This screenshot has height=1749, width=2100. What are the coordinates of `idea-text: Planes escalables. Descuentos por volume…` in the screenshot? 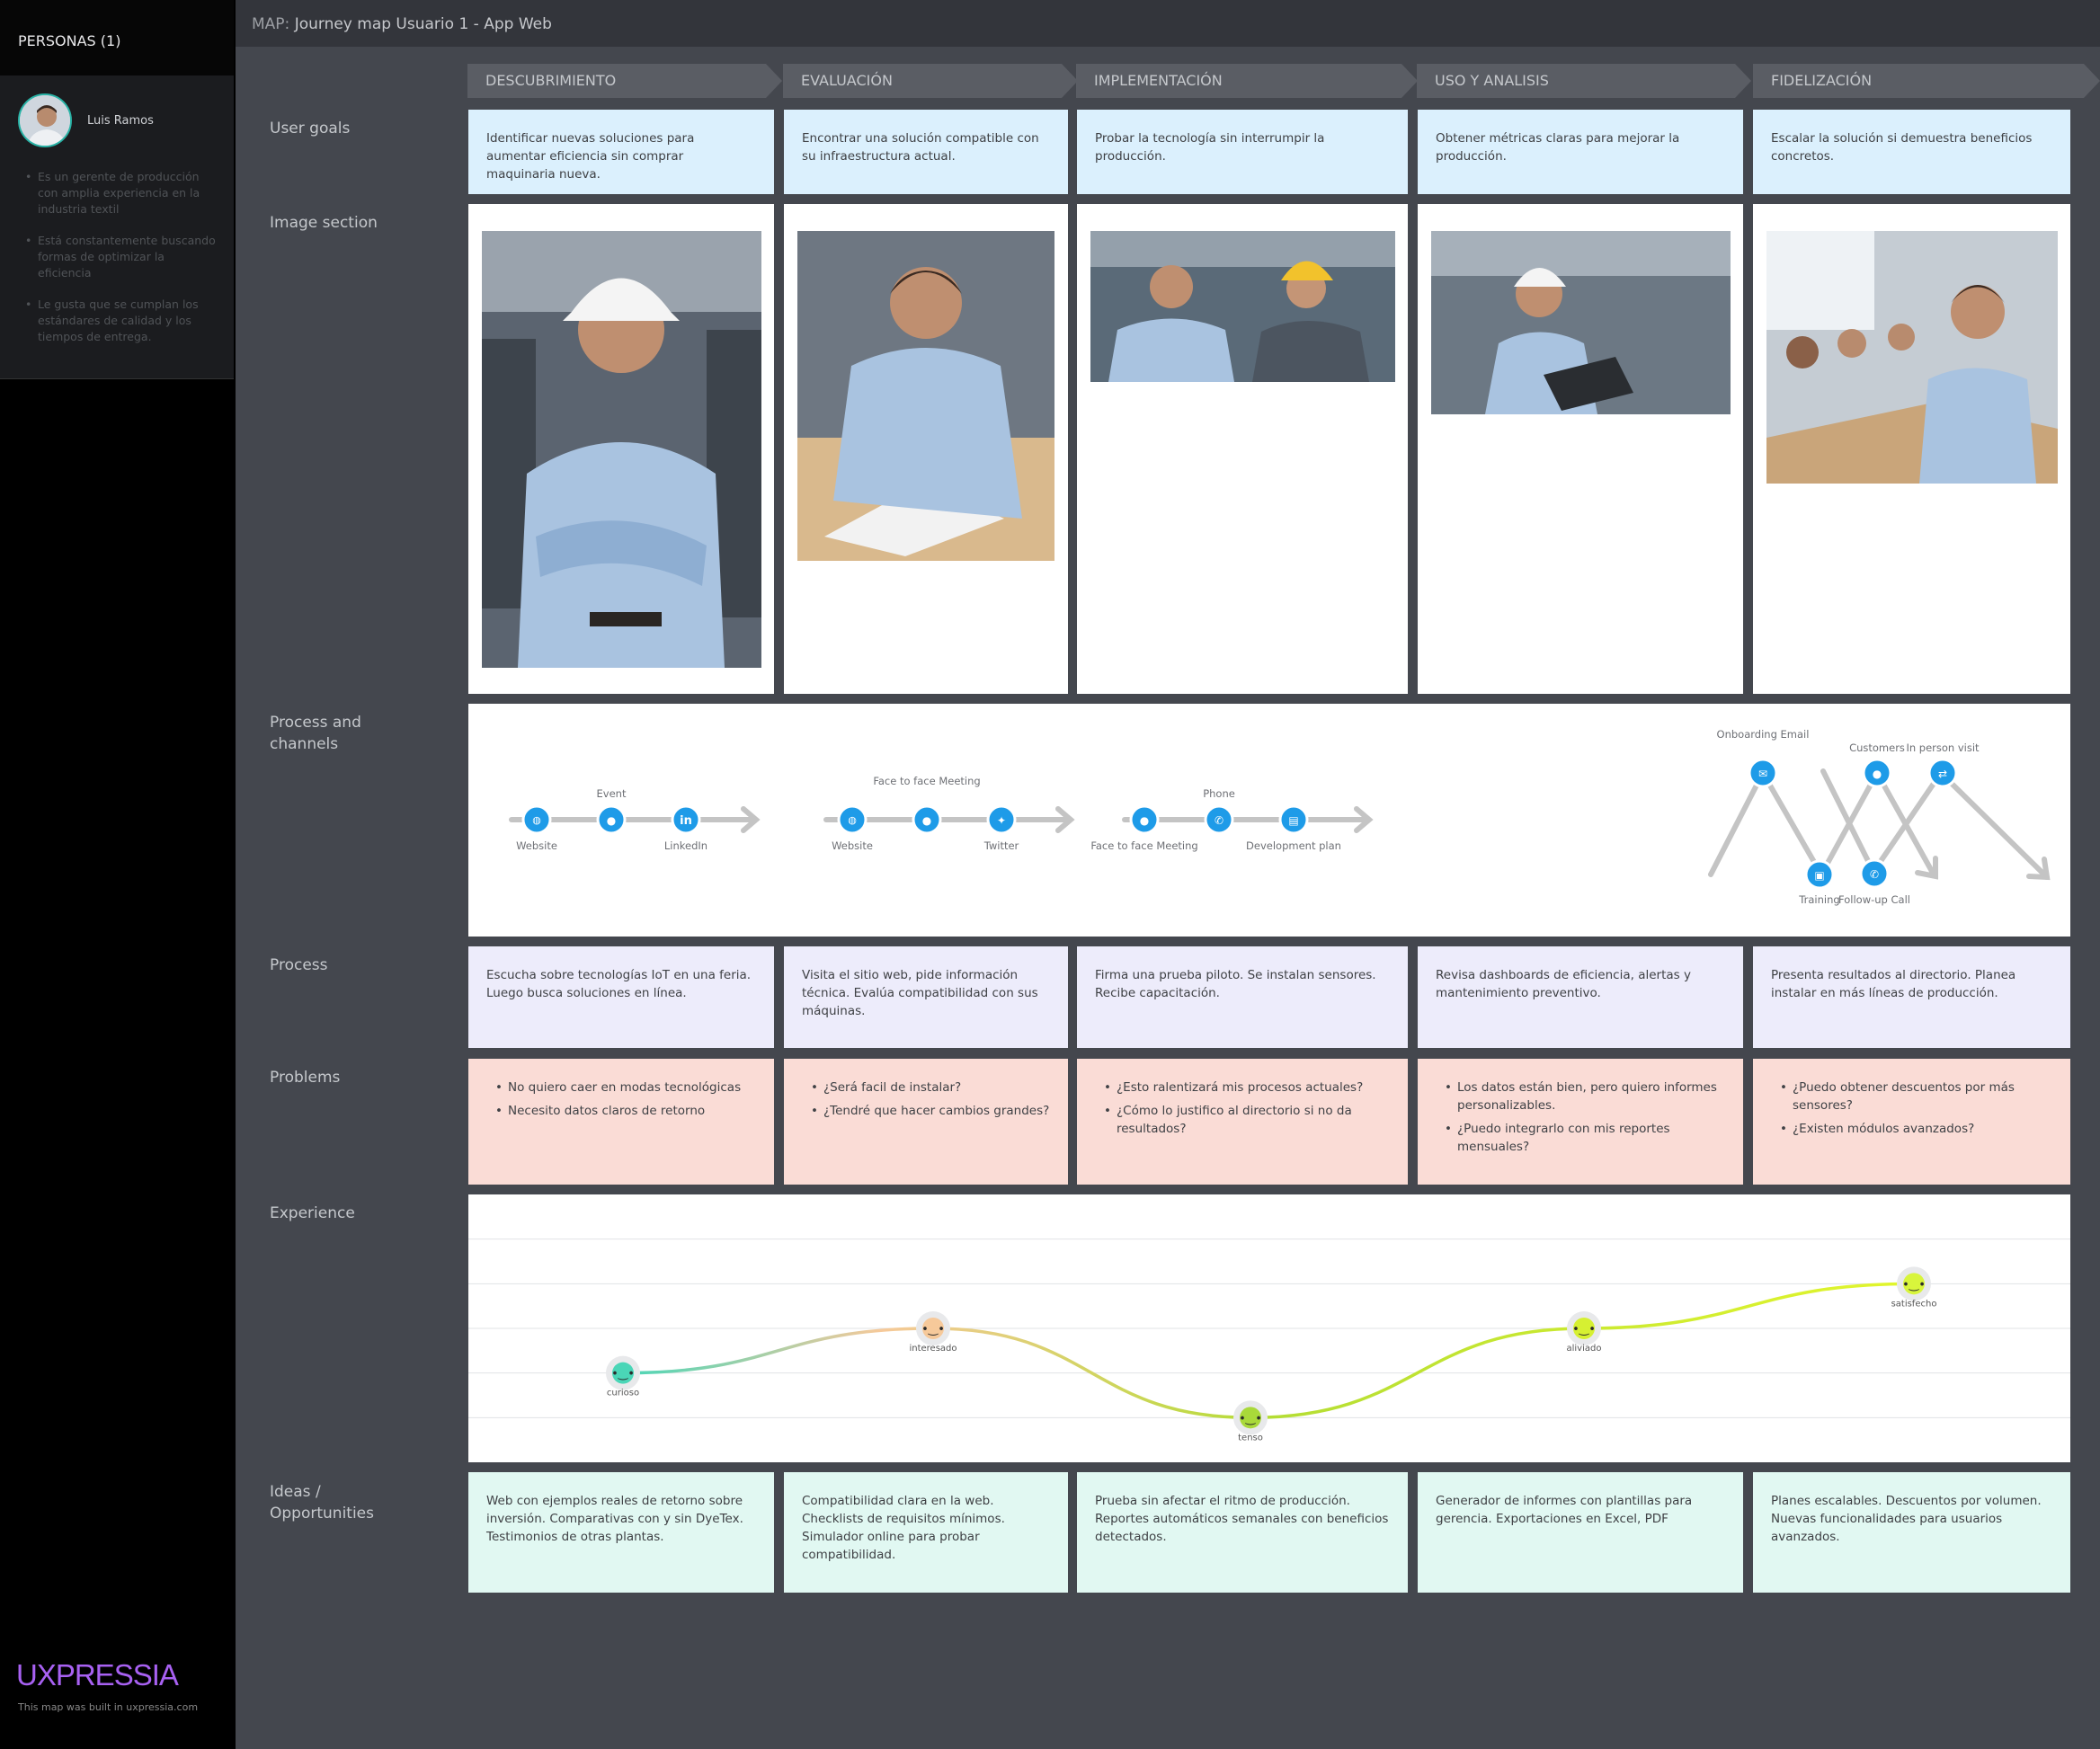 It's located at (1906, 1519).